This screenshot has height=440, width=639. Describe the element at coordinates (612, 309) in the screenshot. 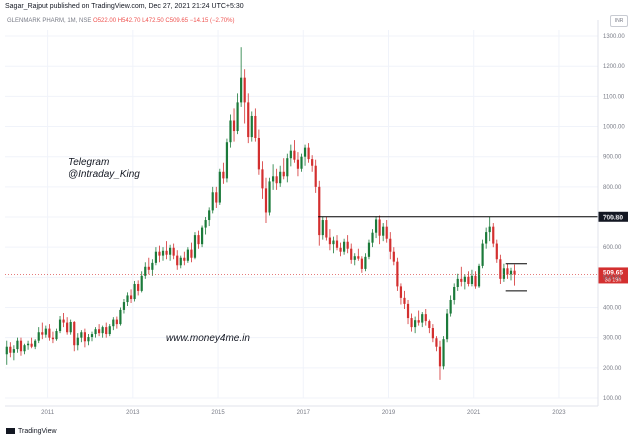

I see `y-tick-label: 400.00` at that location.